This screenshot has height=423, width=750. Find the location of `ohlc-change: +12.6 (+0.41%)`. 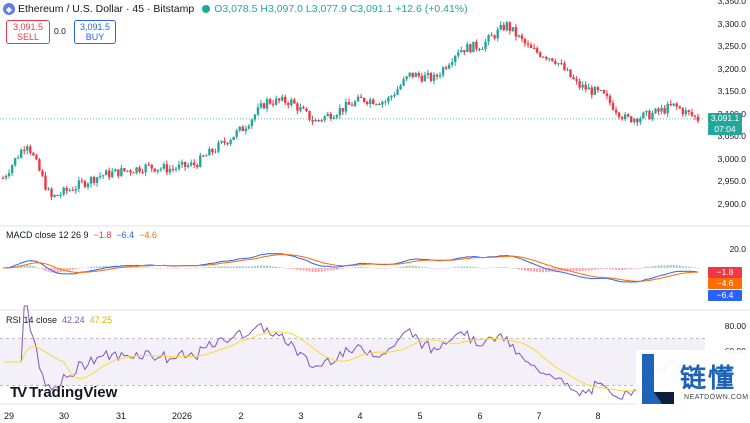

ohlc-change: +12.6 (+0.41%) is located at coordinates (431, 9).